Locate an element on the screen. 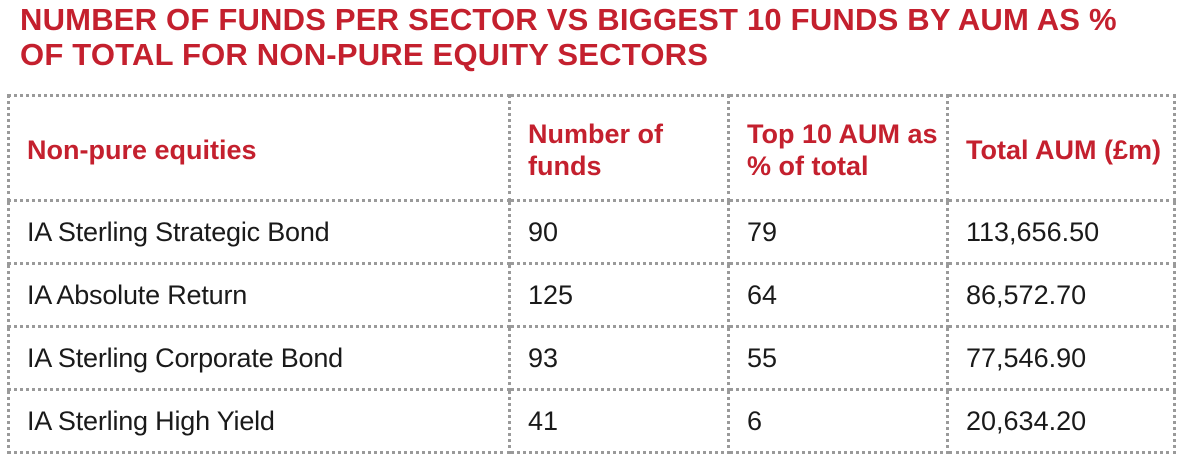  column-header-top10-pct: Top 10 AUM as % of total is located at coordinates (838, 148).